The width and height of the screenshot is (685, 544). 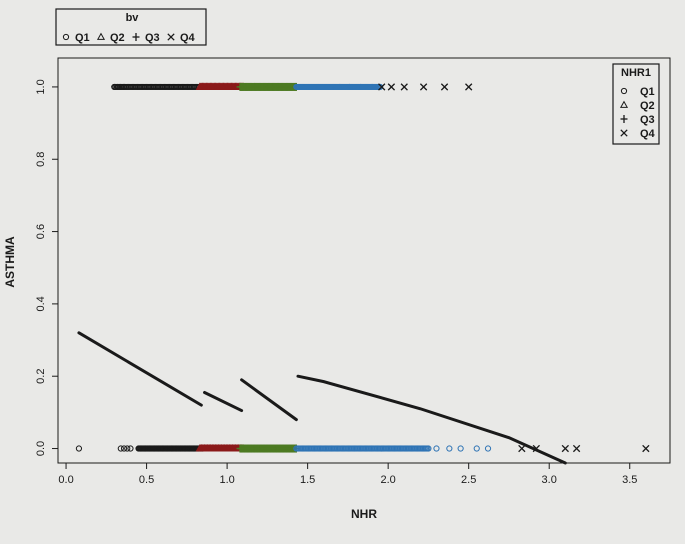 I want to click on x-axis: 0.0 0.5 1.0 1.5 2.0 2.5 3.0 3.5, so click(x=347, y=474).